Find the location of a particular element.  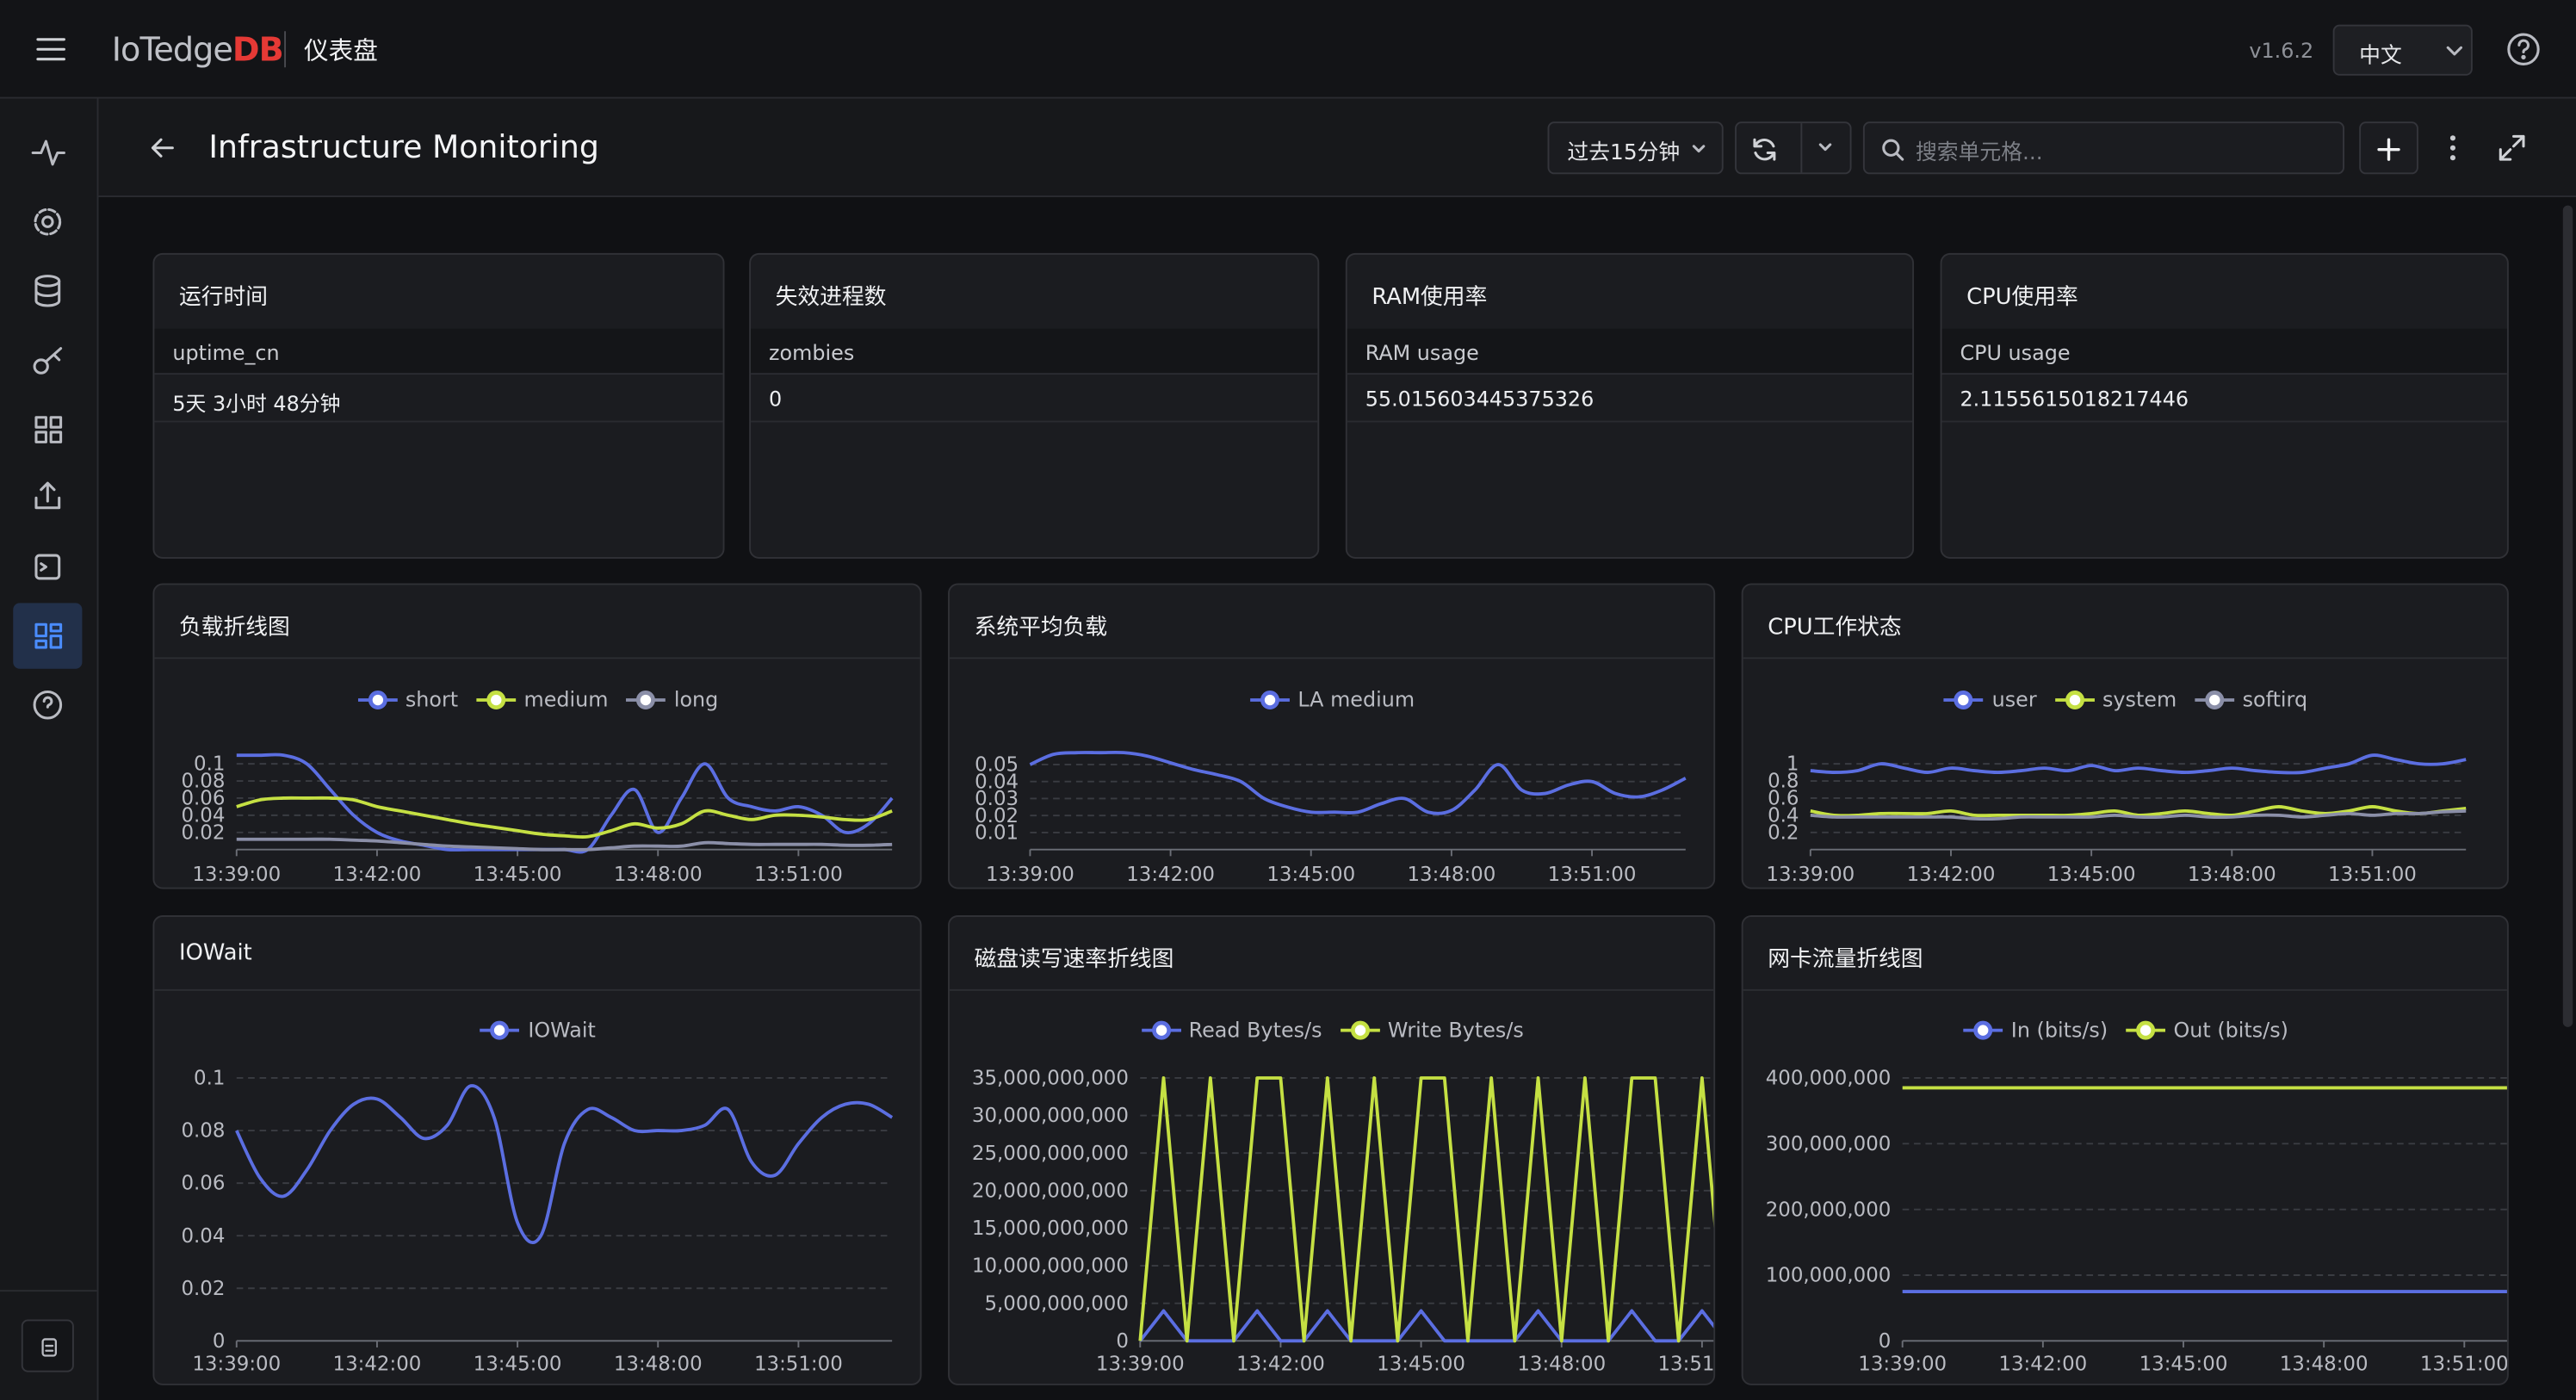

menu-button is located at coordinates (51, 49).